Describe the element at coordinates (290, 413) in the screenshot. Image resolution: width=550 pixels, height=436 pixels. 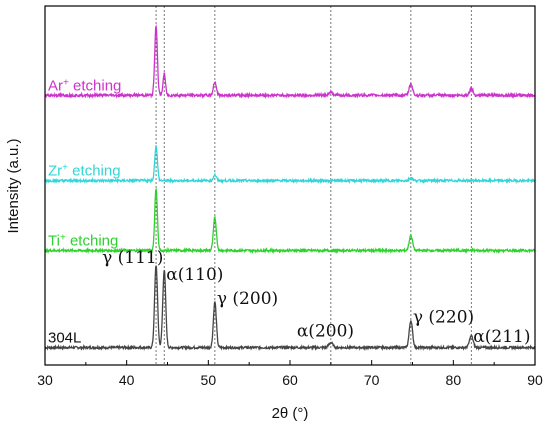
I see `x-axis-label: 2θ (°)` at that location.